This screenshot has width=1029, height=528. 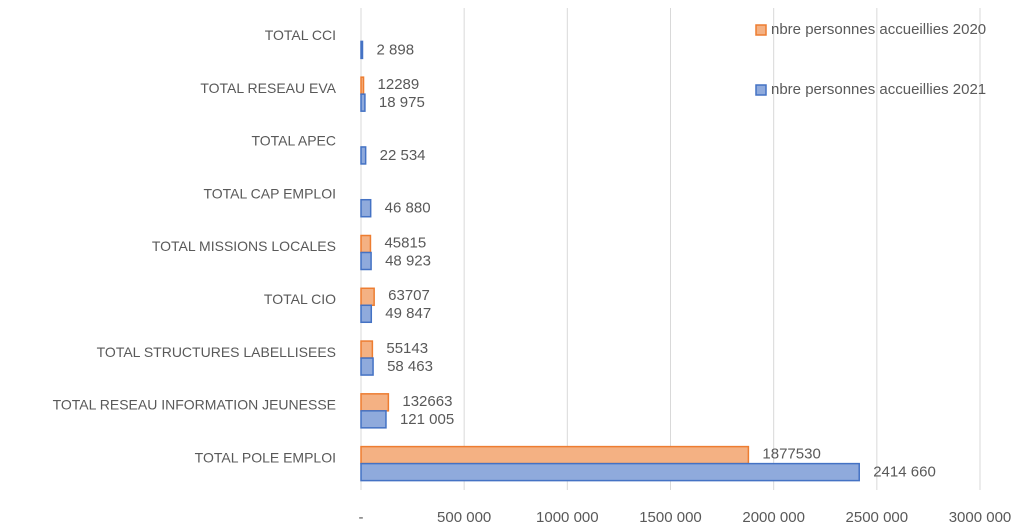 I want to click on y-tick-label: TOTAL RESEAU INFORMATION JEUNESSE, so click(x=194, y=405).